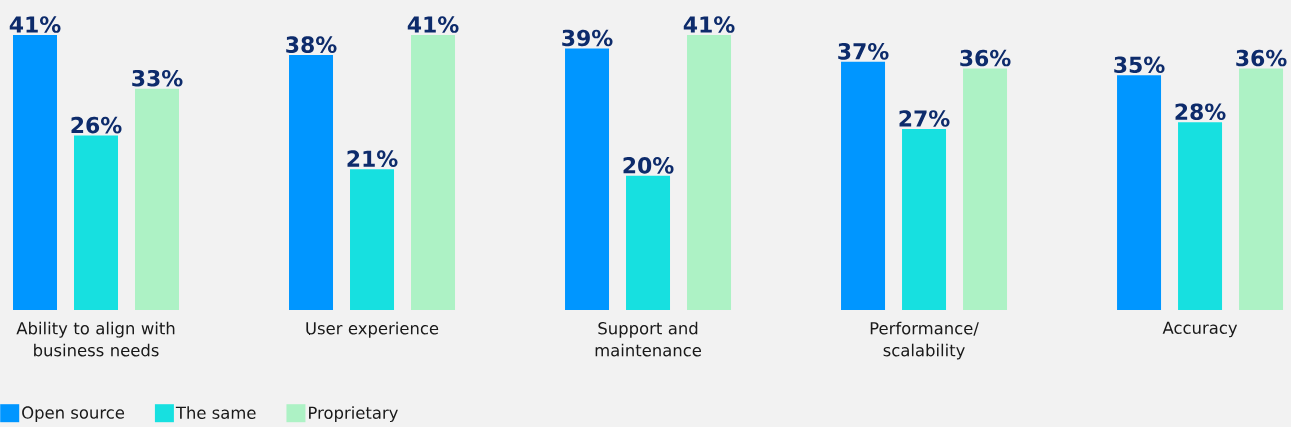 The image size is (1291, 427). What do you see at coordinates (863, 51) in the screenshot?
I see `data-label: 37%` at bounding box center [863, 51].